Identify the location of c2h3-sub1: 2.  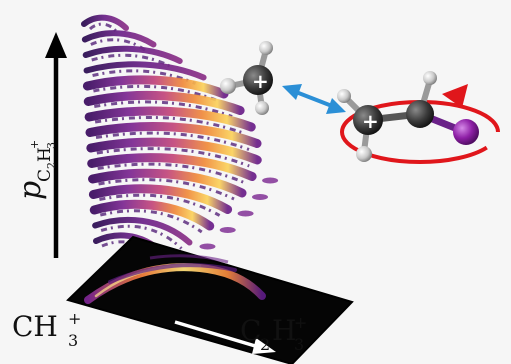
(265, 344).